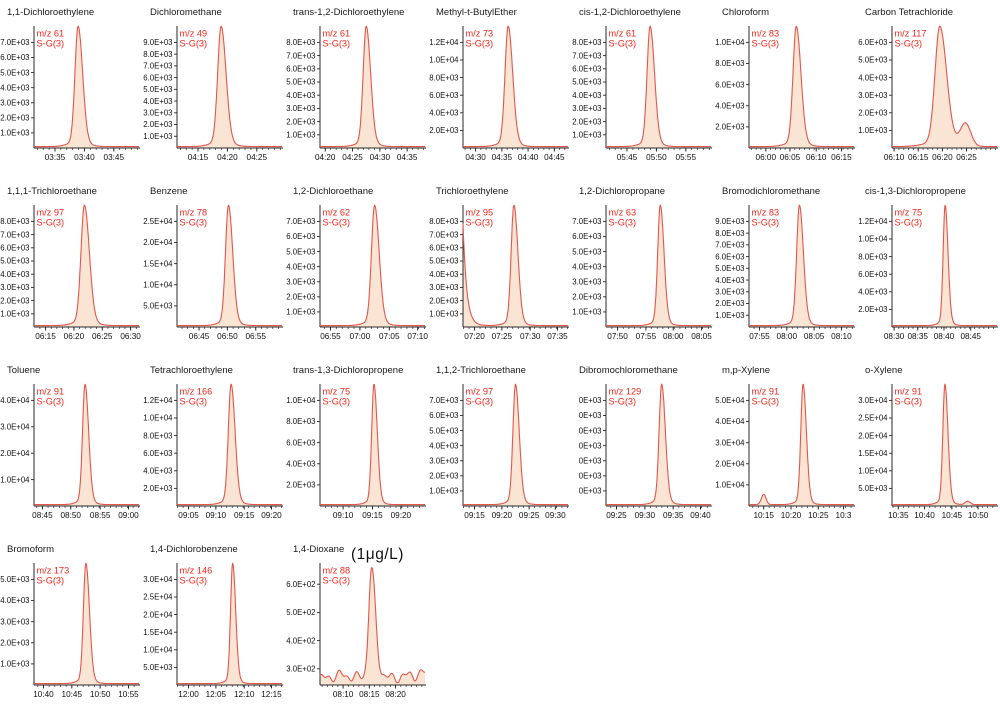 Image resolution: width=1000 pixels, height=719 pixels. I want to click on x-tick-label: 10:40, so click(924, 515).